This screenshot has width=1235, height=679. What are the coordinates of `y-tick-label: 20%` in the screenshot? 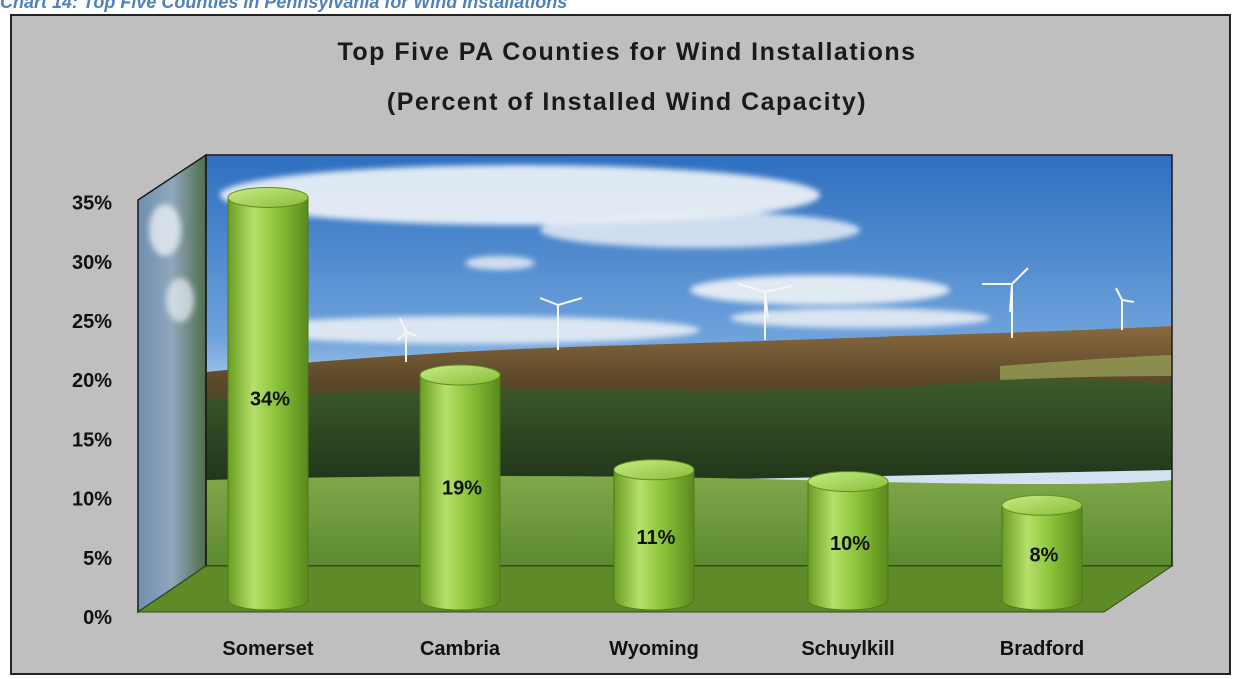 It's located at (92, 381).